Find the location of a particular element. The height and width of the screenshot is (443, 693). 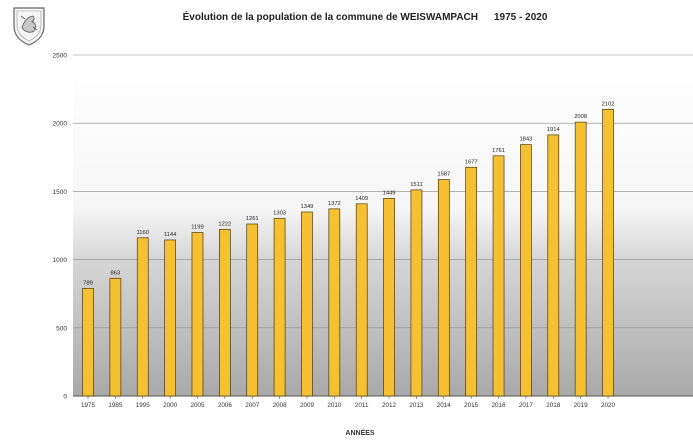

bar-data-label: 1349 is located at coordinates (307, 207).